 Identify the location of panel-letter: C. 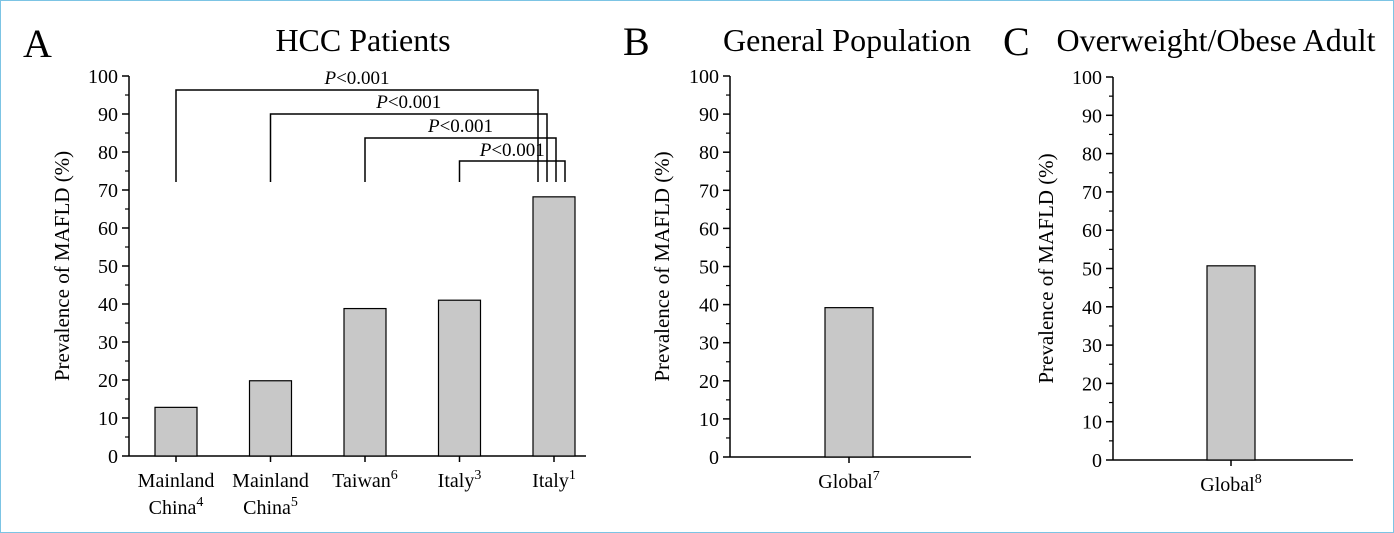
(1016, 41).